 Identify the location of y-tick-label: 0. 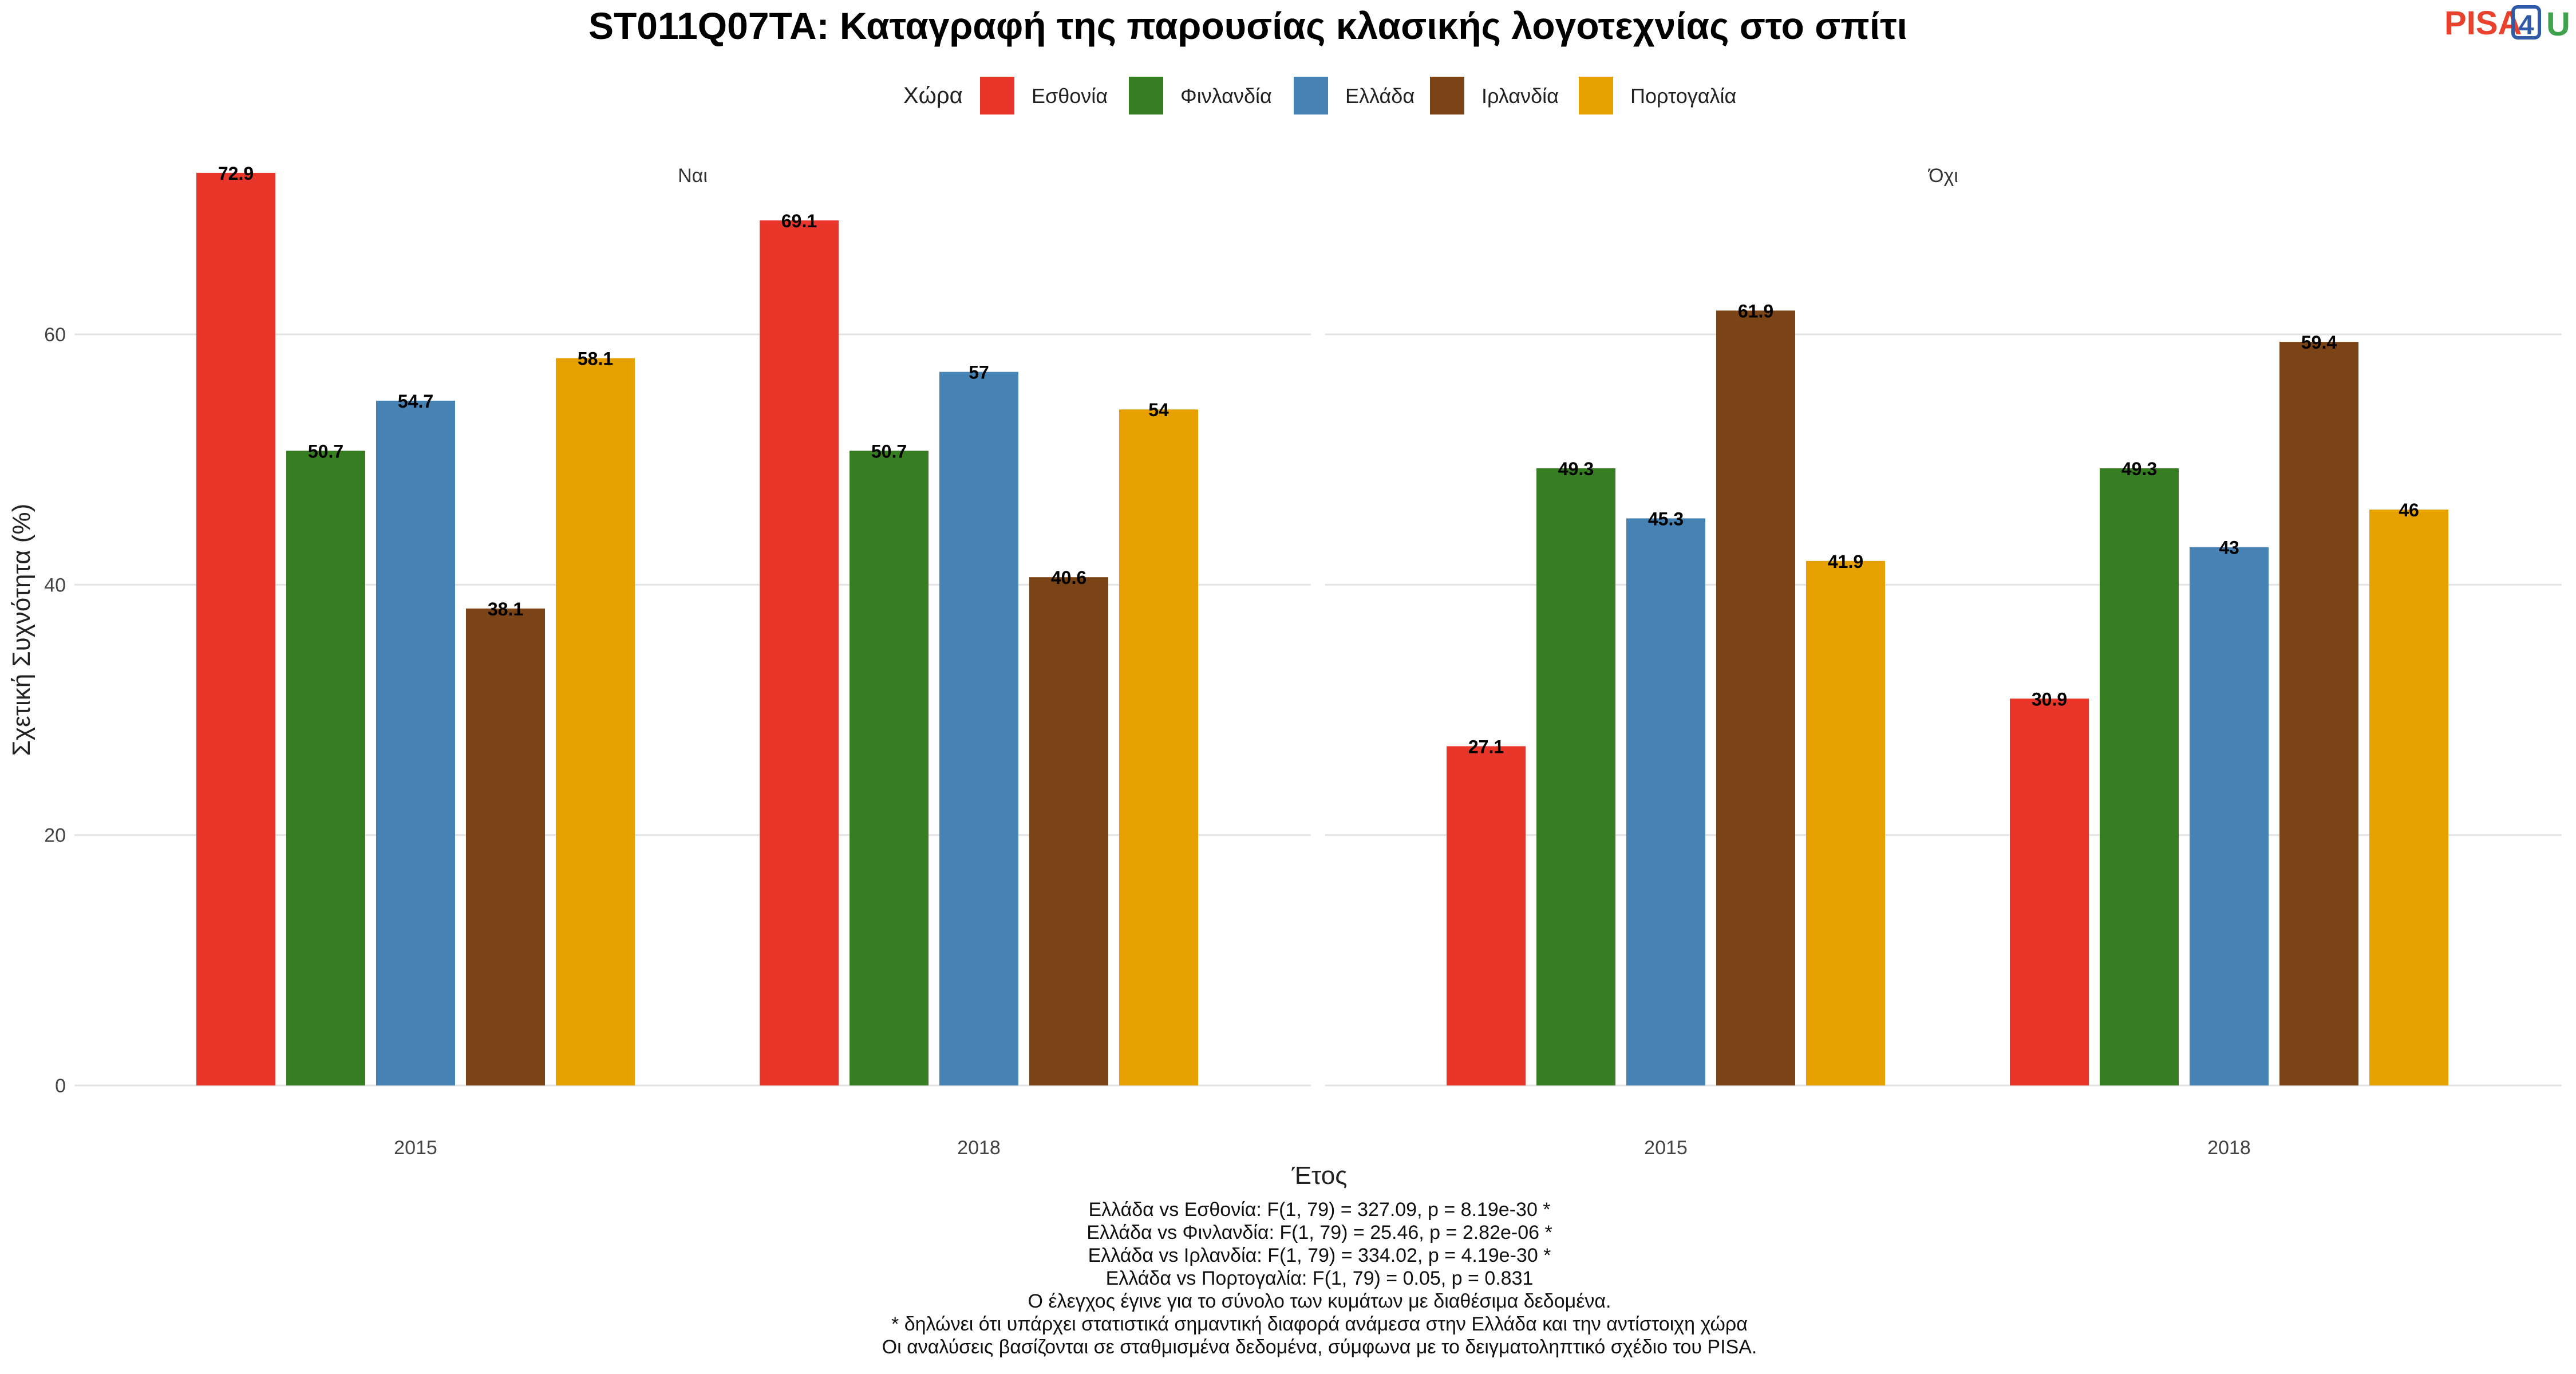
(60, 1086).